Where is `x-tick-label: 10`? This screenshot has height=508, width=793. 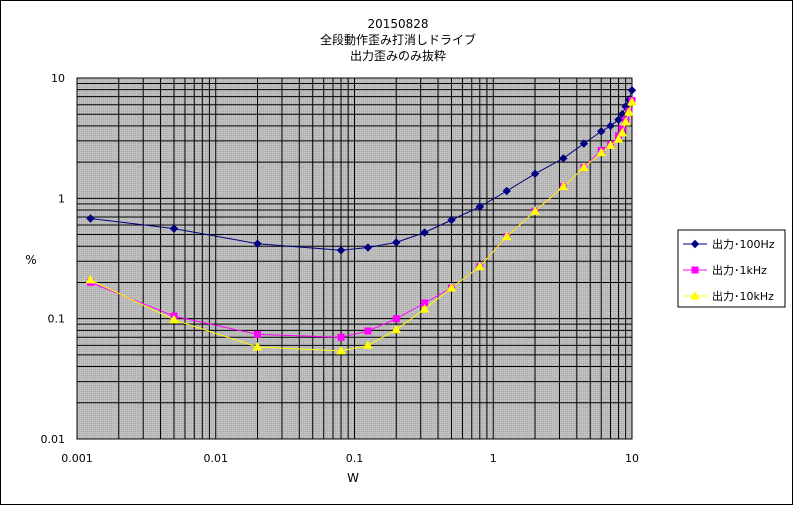 x-tick-label: 10 is located at coordinates (632, 458).